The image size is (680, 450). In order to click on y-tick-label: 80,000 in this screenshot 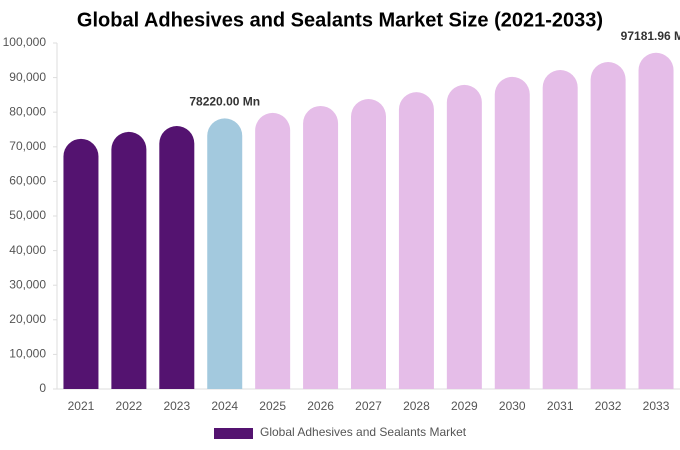, I will do `click(27, 111)`.